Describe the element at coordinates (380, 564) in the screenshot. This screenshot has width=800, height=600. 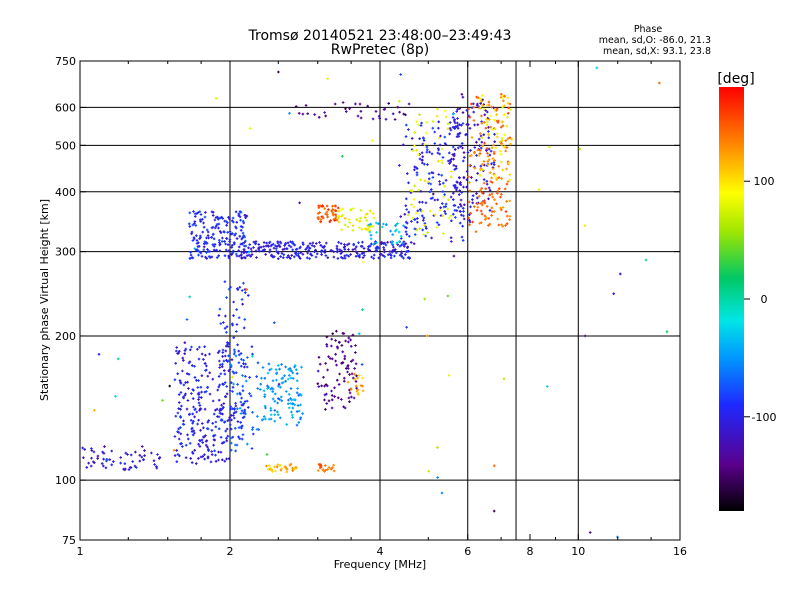
I see `x-axis-label: Frequency [MHz]` at that location.